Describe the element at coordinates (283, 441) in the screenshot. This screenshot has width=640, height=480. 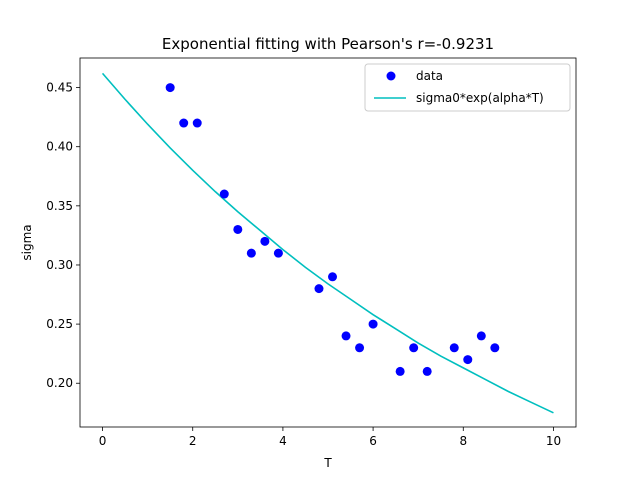
I see `x-tick-label: 4` at that location.